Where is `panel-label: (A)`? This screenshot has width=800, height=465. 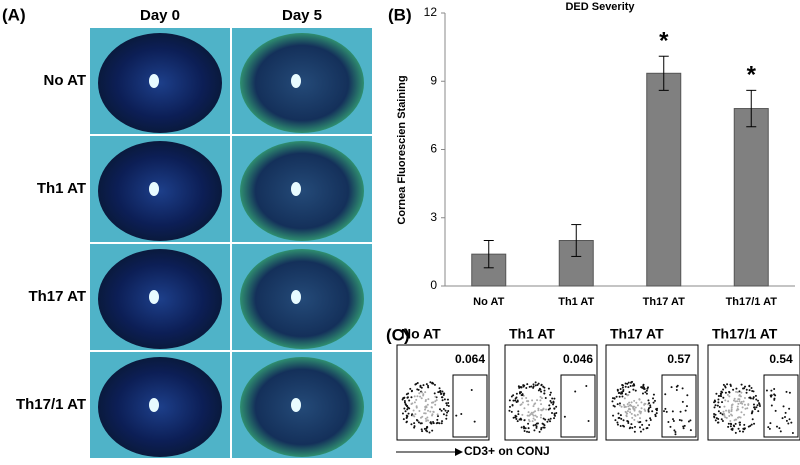 panel-label: (A) is located at coordinates (14, 14).